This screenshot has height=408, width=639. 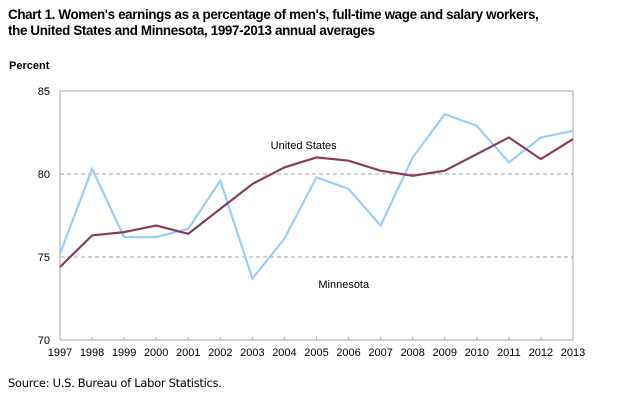 I want to click on y-axis-label: Percent, so click(x=29, y=66).